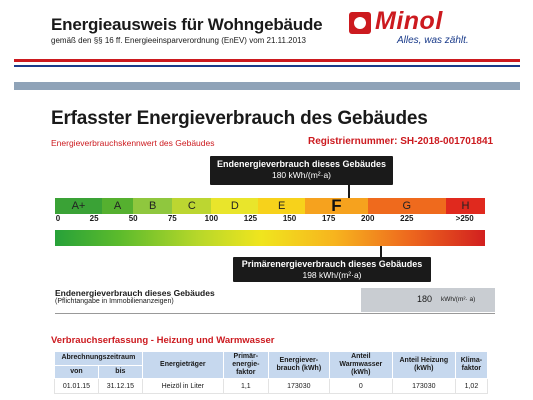  I want to click on header-heating: Anteil Heizung (kWh), so click(423, 365).